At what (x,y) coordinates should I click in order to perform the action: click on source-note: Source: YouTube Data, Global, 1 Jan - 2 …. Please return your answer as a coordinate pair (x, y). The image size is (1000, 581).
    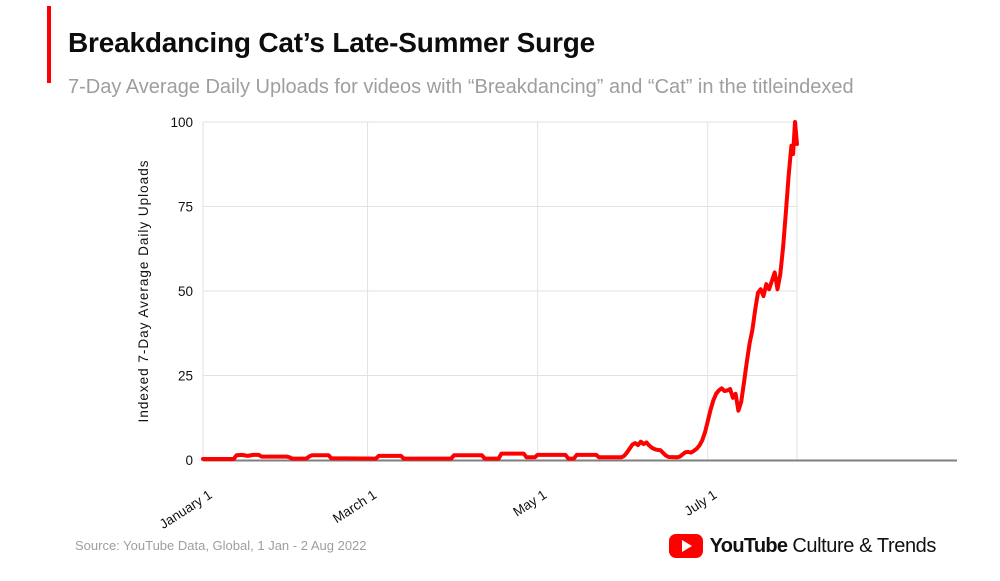
    Looking at the image, I should click on (221, 545).